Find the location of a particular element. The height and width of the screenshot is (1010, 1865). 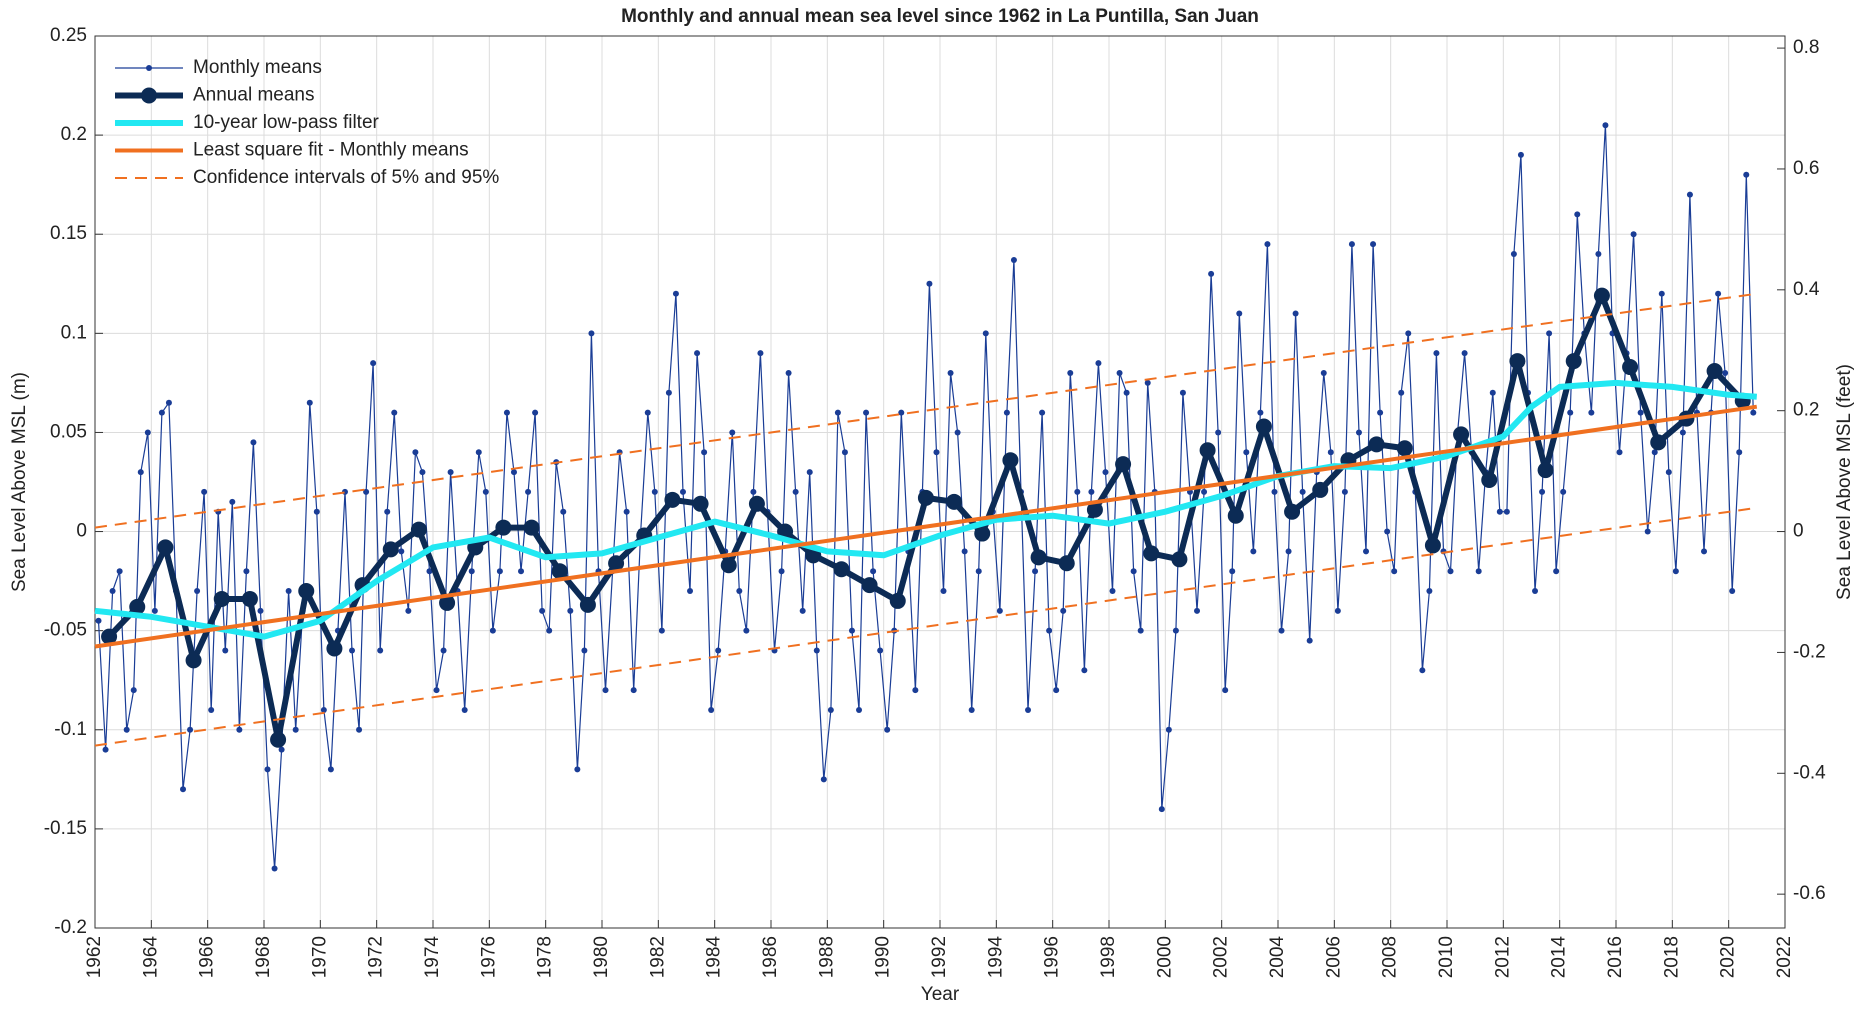

x-tick-label: 1990 is located at coordinates (883, 957).